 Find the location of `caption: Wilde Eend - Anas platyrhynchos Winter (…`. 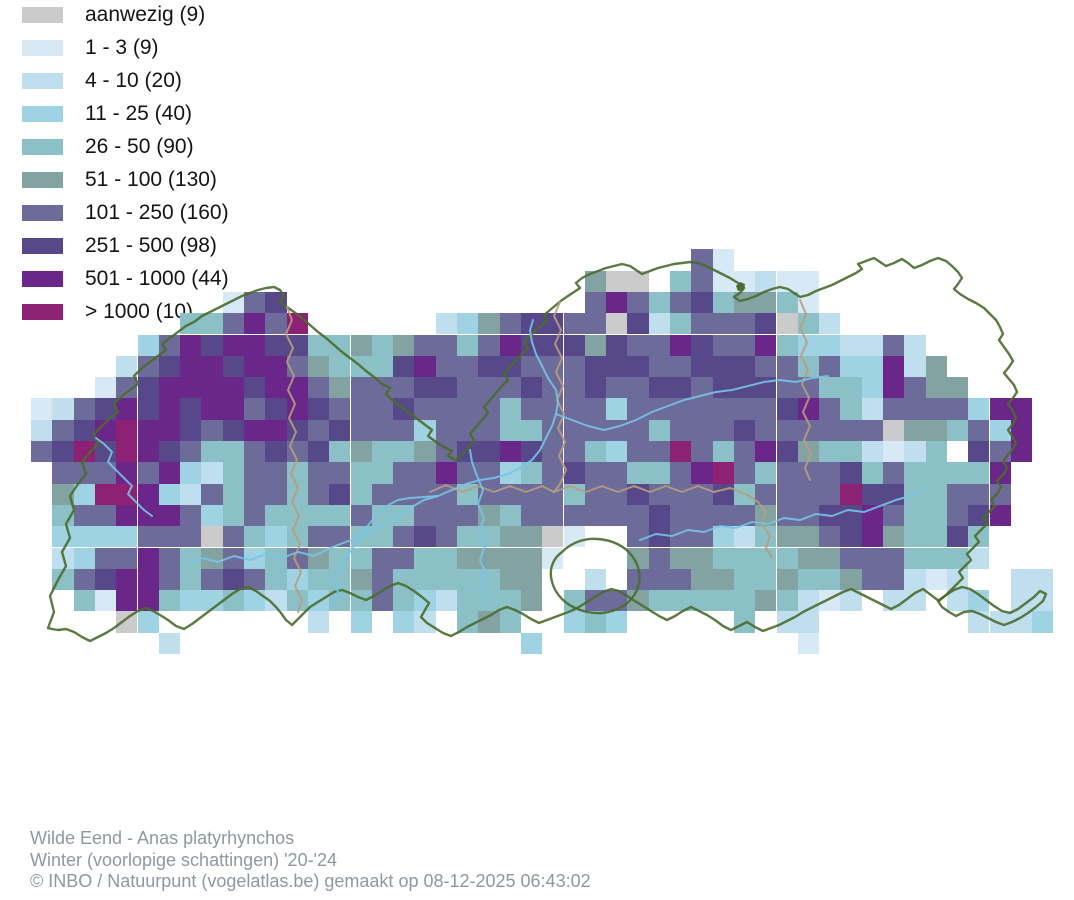

caption: Wilde Eend - Anas platyrhynchos Winter (… is located at coordinates (310, 860).